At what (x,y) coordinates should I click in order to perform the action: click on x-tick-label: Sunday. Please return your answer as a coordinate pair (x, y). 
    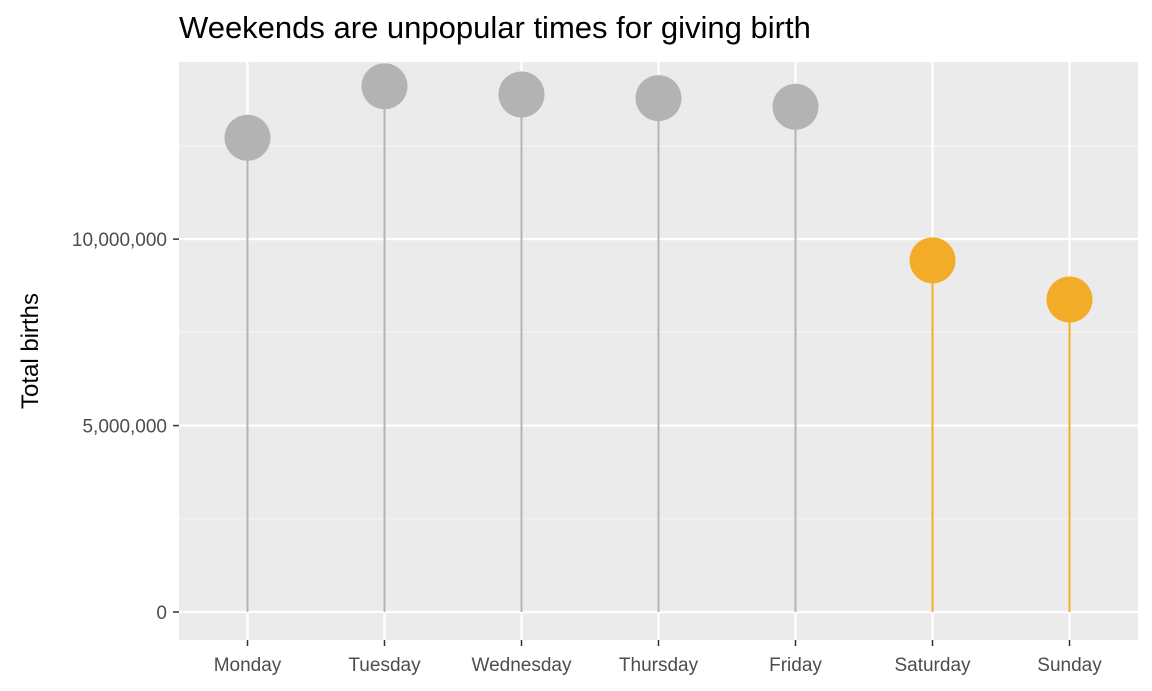
    Looking at the image, I should click on (1069, 665).